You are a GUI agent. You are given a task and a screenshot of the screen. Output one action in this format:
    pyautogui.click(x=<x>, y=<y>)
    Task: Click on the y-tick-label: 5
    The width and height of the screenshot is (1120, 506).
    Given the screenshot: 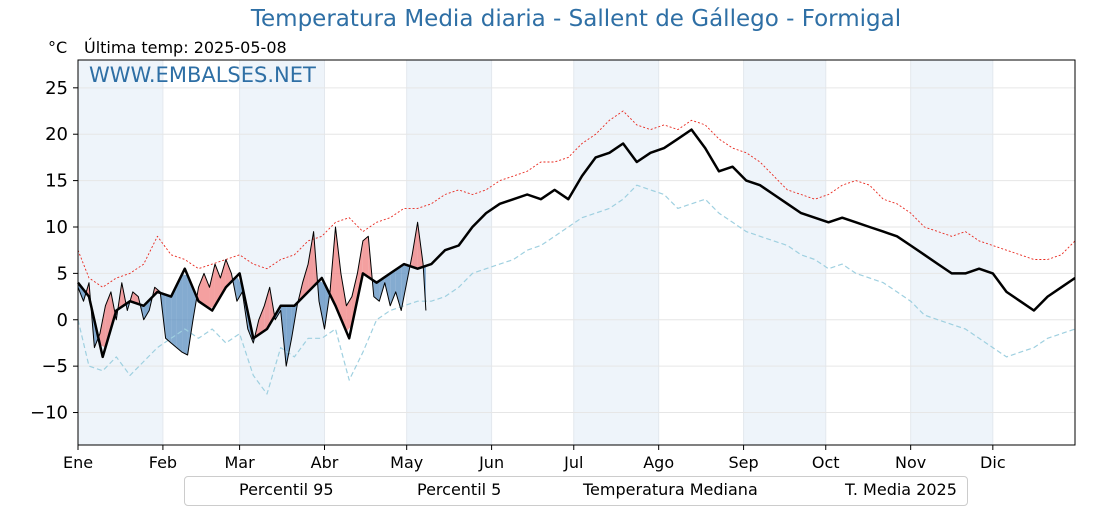 What is the action you would take?
    pyautogui.click(x=62, y=273)
    